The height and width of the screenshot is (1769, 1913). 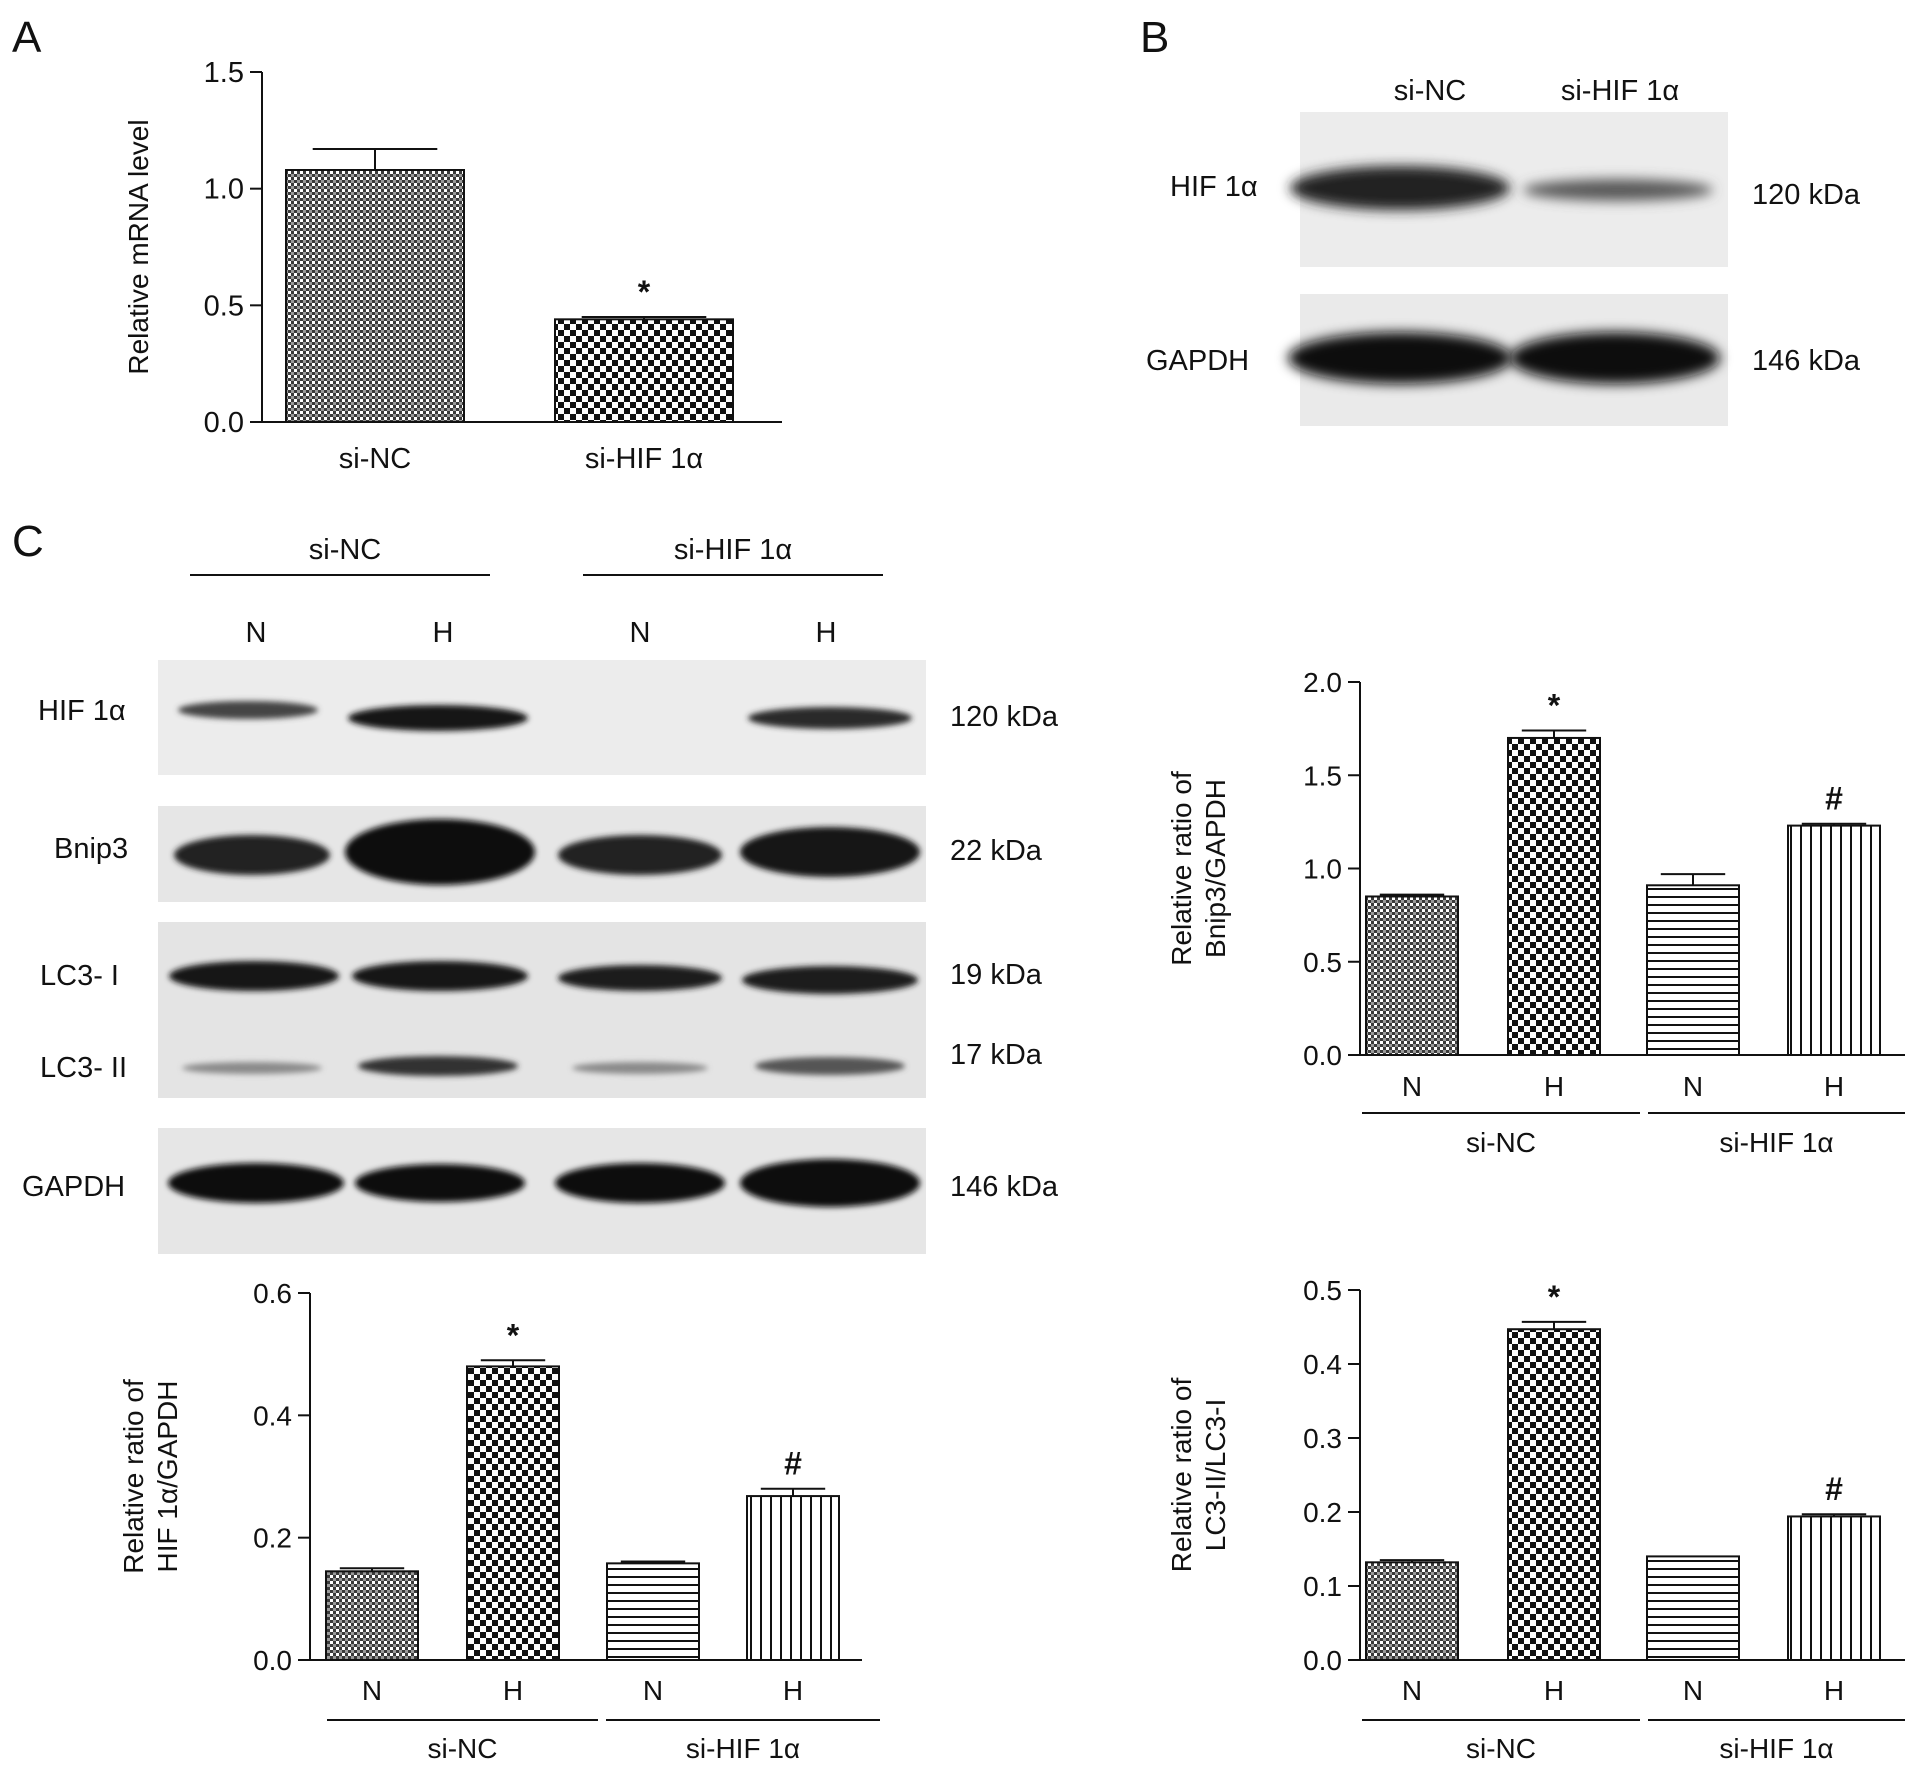 I want to click on y-axis-label: Relative ratio ofLC3-II/LC3-I, so click(x=1198, y=1475).